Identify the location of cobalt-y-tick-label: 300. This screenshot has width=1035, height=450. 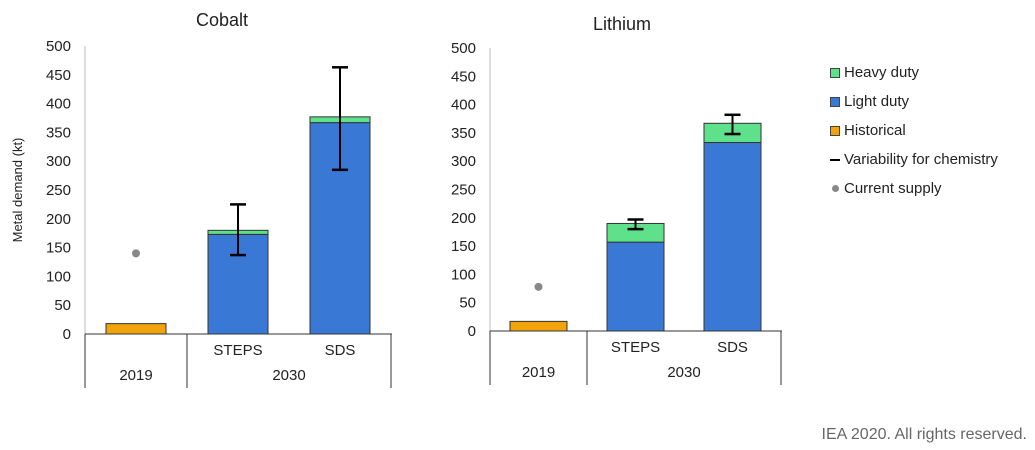
(58, 161).